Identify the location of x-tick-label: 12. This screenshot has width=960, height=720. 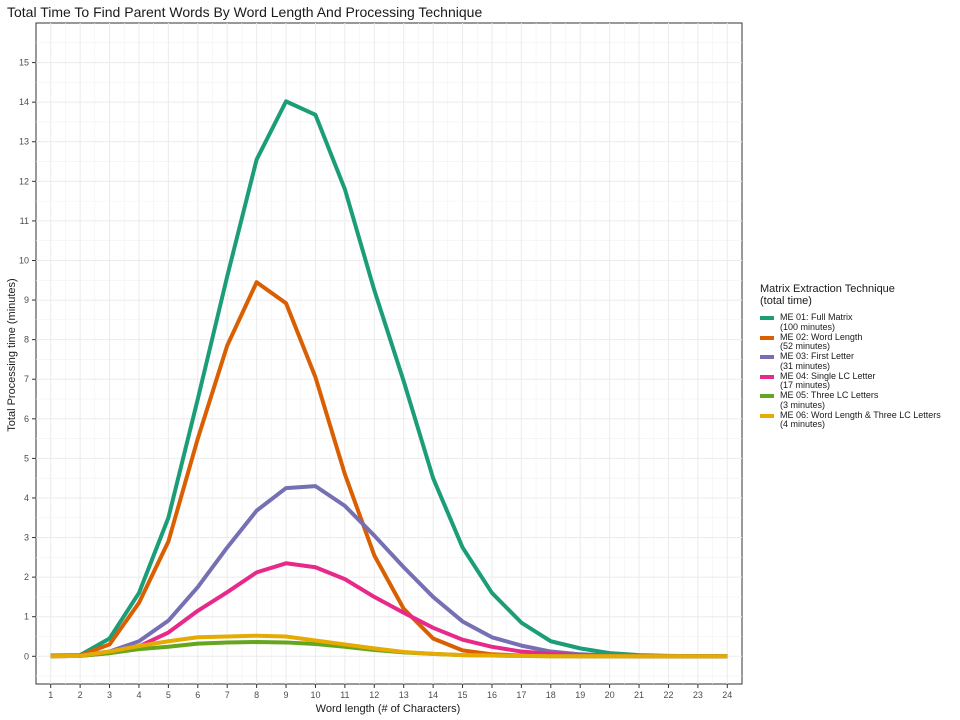
(374, 695).